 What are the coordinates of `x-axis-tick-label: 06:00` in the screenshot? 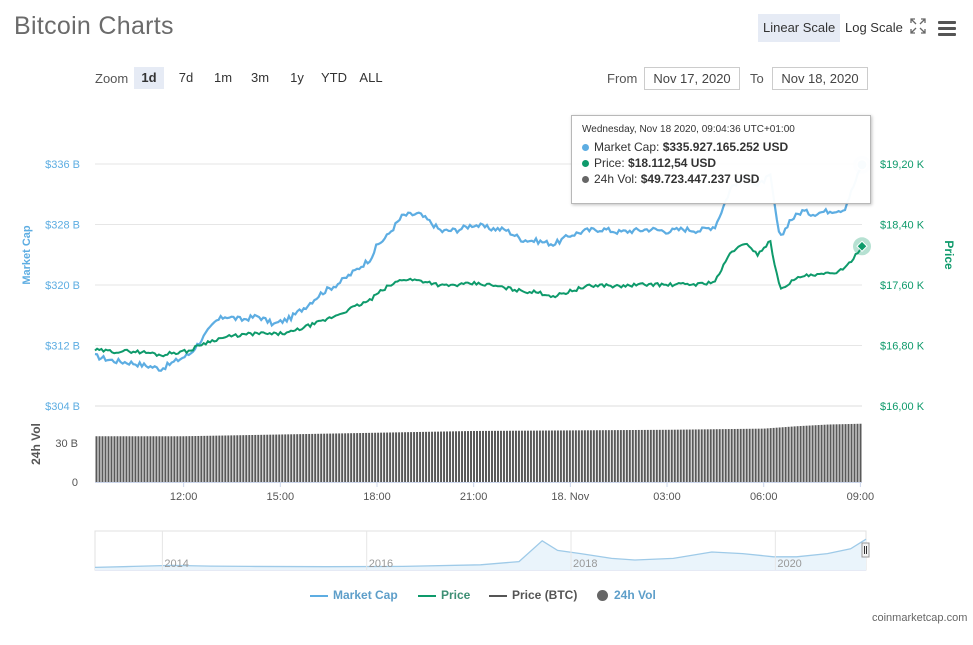 It's located at (764, 497).